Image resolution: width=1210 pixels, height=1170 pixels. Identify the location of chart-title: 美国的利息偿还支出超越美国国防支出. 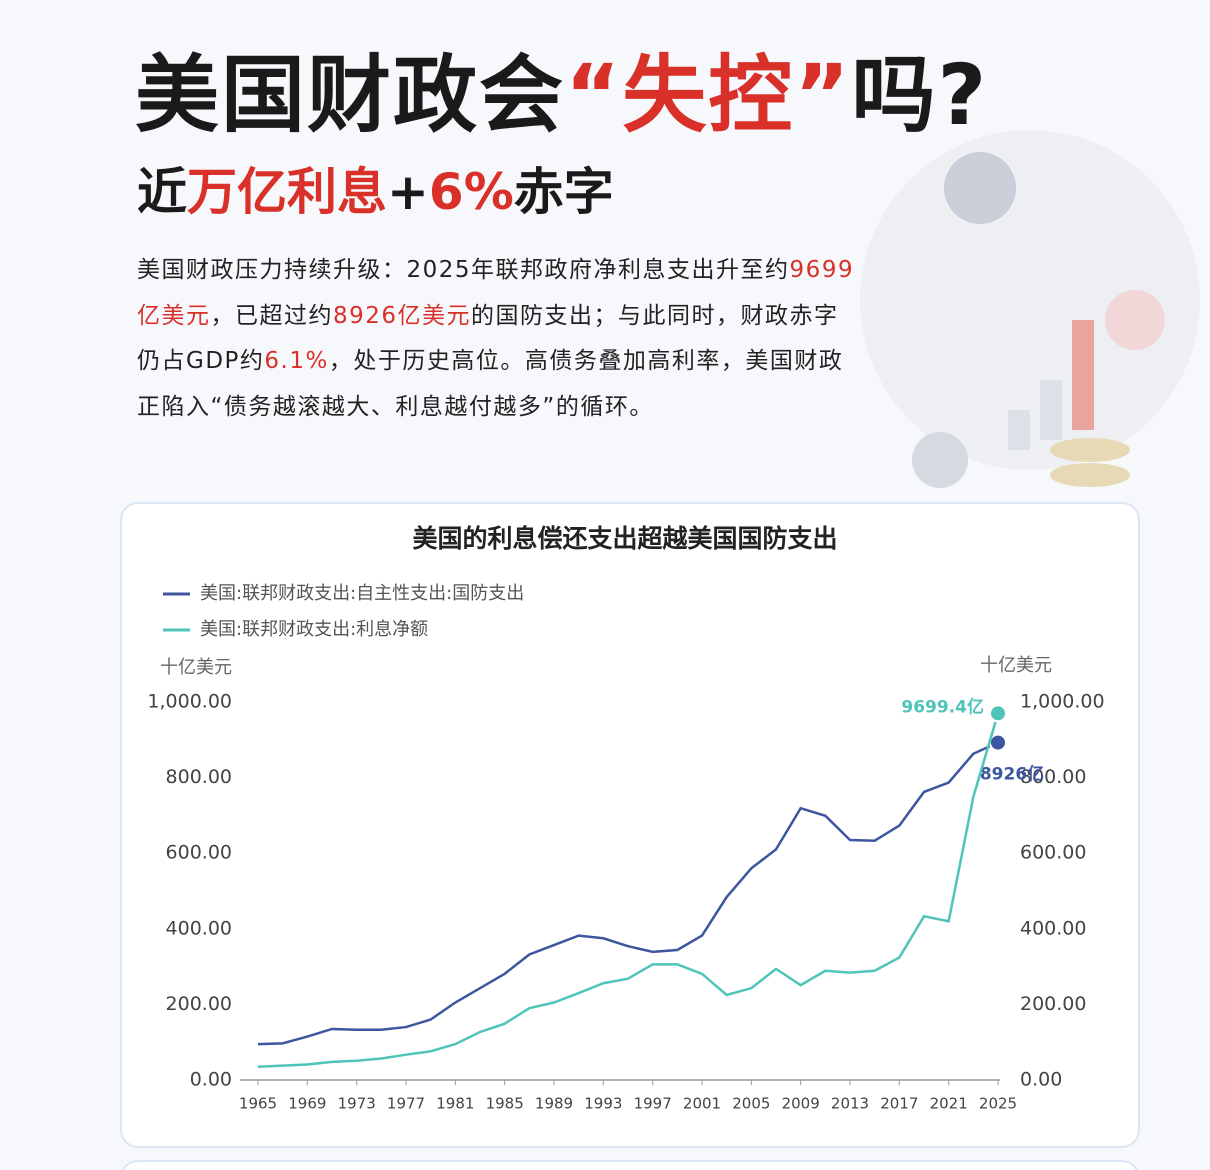
(624, 538).